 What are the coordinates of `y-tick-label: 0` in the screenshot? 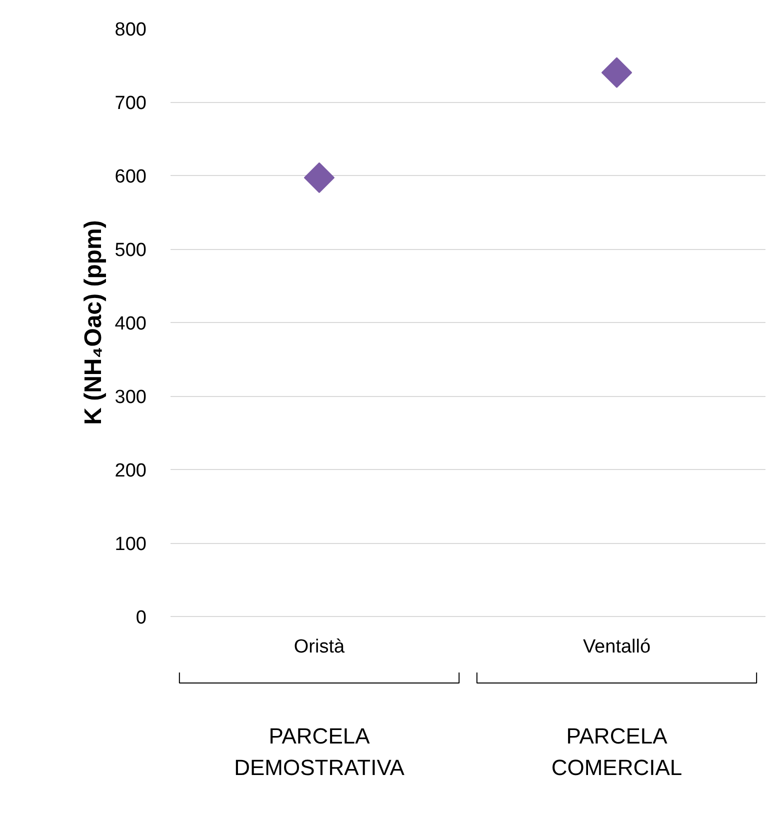 It's located at (141, 618).